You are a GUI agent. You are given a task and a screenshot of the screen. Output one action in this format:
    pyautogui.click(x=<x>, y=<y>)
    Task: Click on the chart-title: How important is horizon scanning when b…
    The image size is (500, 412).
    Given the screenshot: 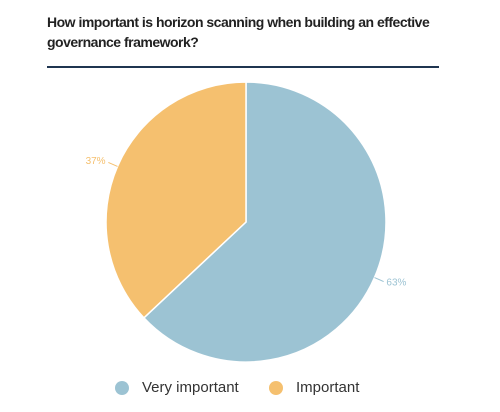 What is the action you would take?
    pyautogui.click(x=238, y=32)
    